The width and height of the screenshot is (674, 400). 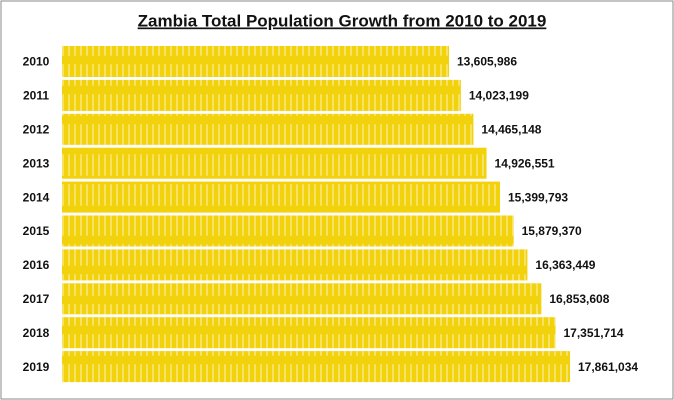 What do you see at coordinates (487, 62) in the screenshot?
I see `data-label: 13,605,986` at bounding box center [487, 62].